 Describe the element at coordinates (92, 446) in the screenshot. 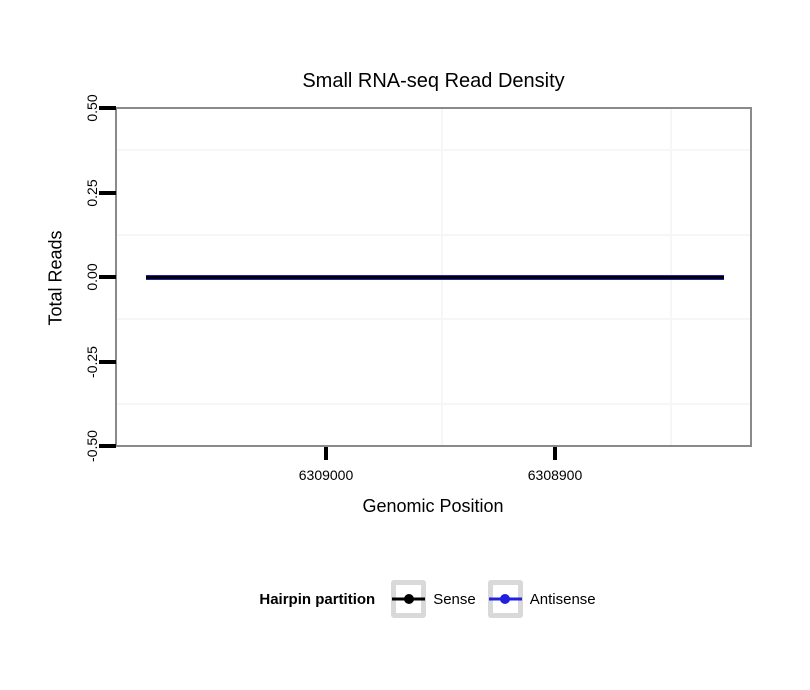

I see `y-tick-label: -0.50` at that location.